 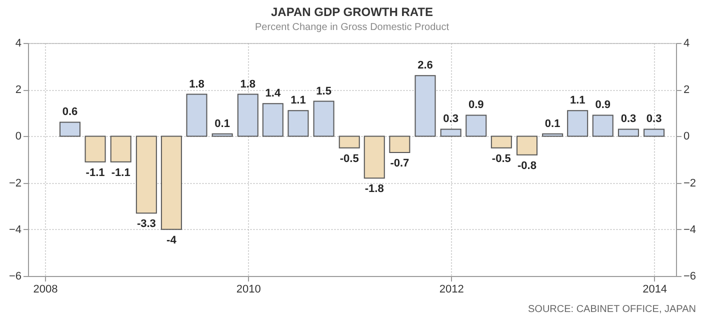 I want to click on y-tick-label: 0, so click(x=18, y=136).